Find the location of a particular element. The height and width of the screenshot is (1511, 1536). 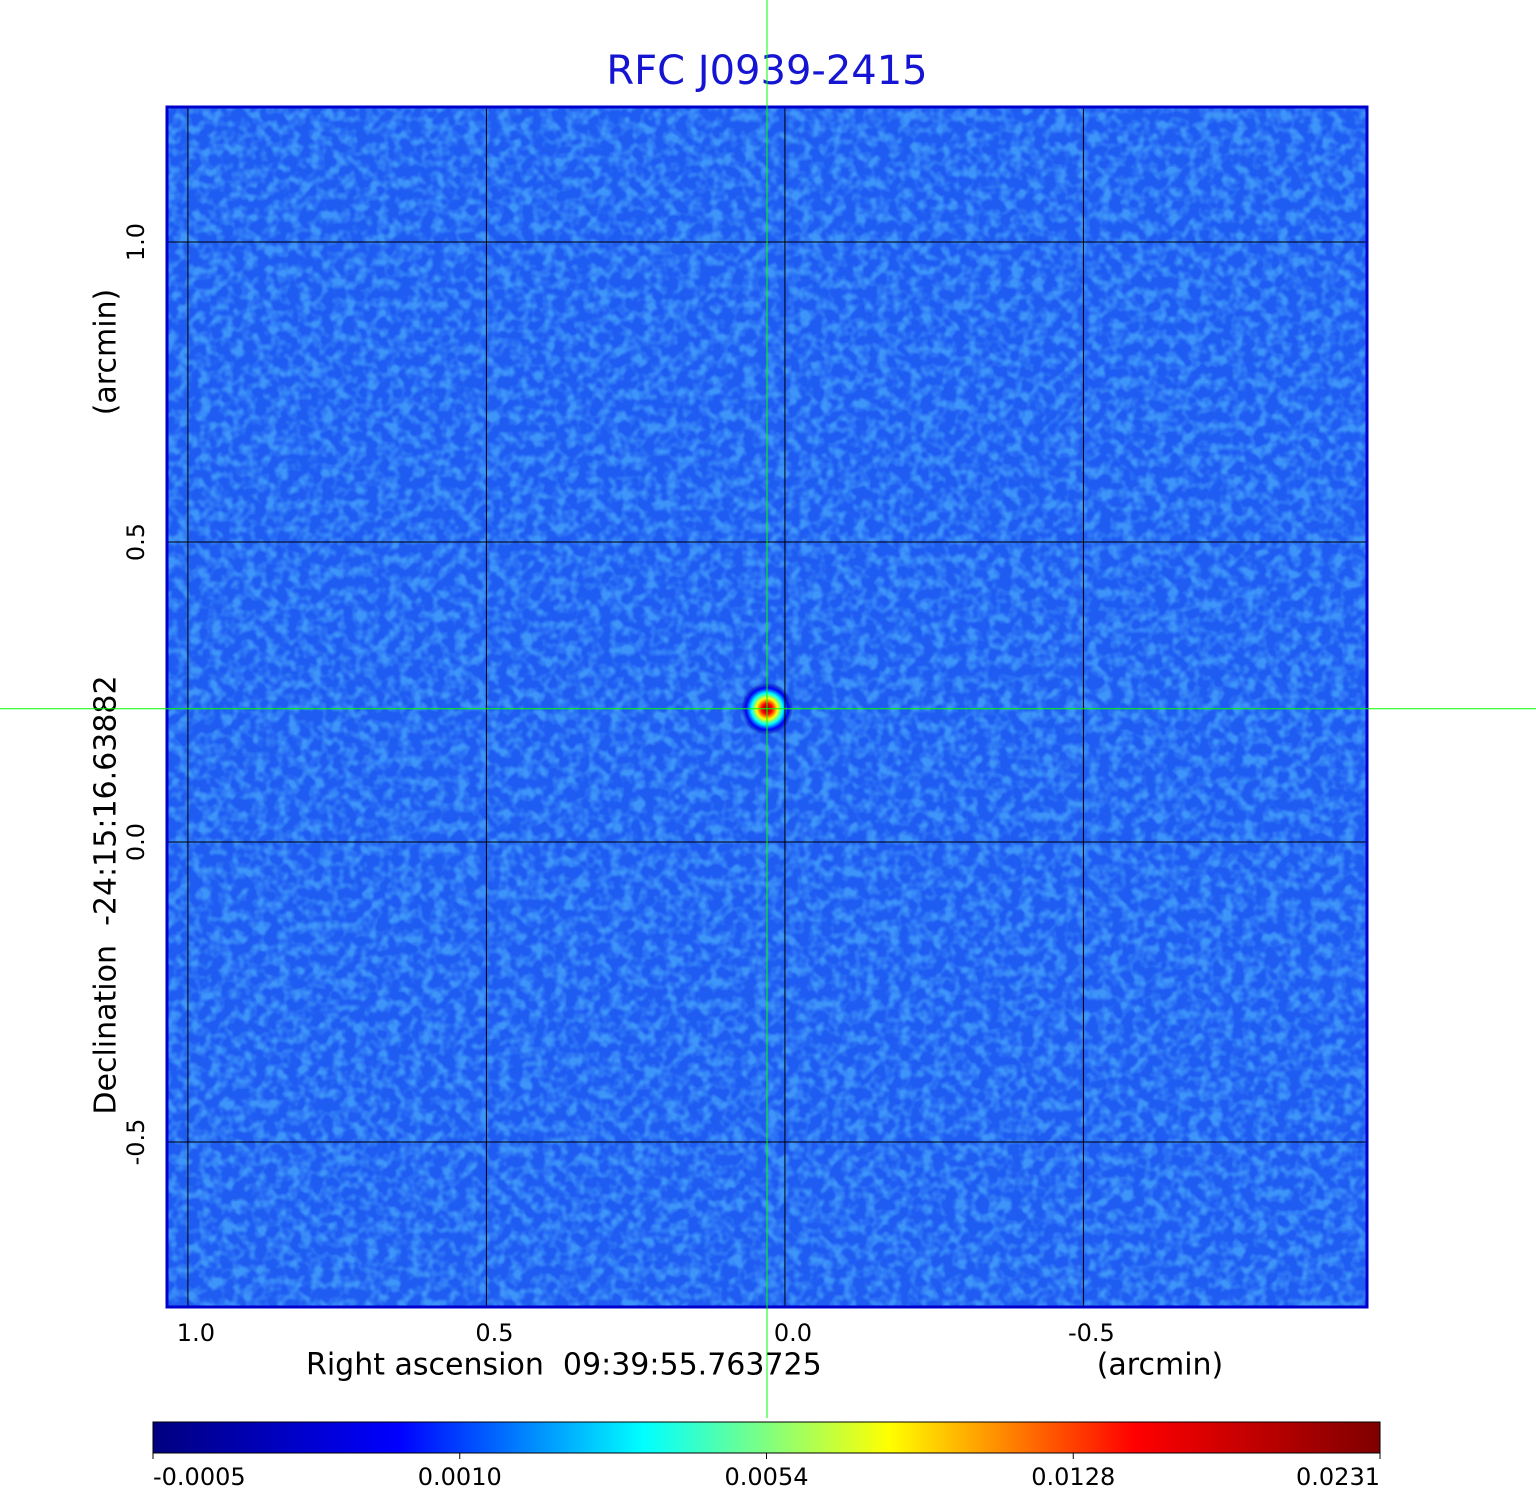

colorbar-tick-label: 0.0128 is located at coordinates (1073, 1477).